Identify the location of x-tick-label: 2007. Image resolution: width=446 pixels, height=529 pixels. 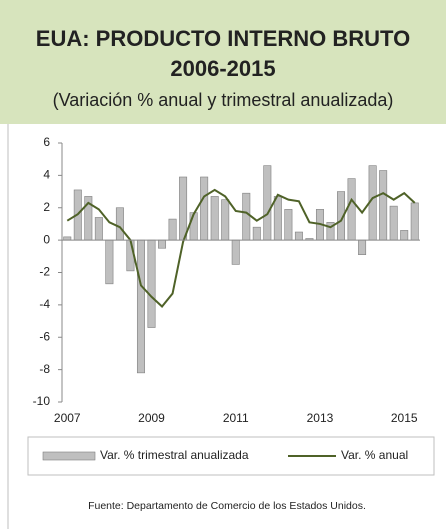
(67, 418).